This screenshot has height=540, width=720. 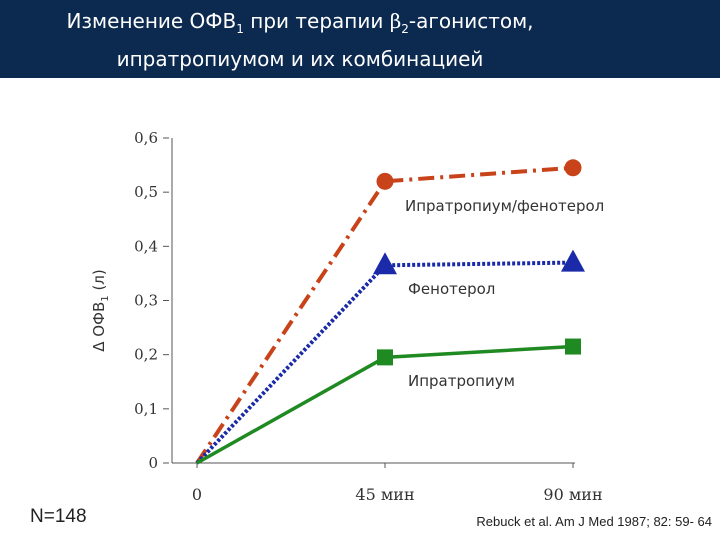 I want to click on y-tick-label: 0,2, so click(x=146, y=355).